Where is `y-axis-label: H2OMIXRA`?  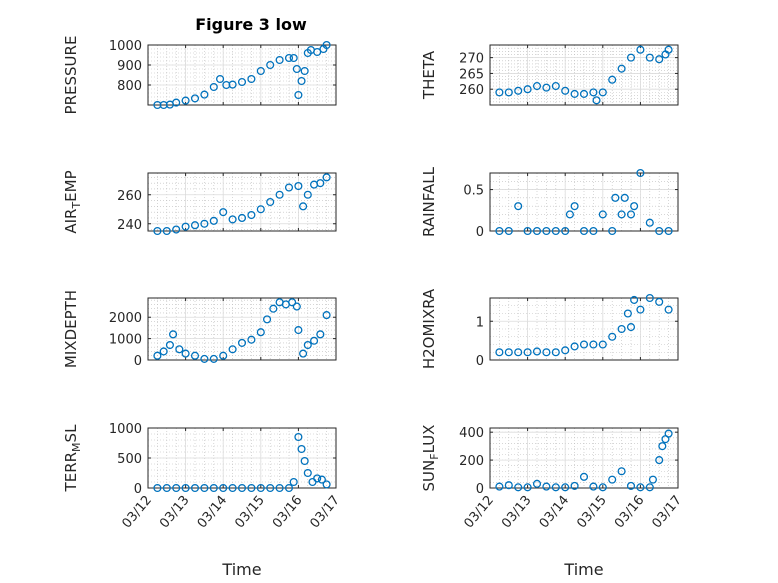
y-axis-label: H2OMIXRA is located at coordinates (429, 328).